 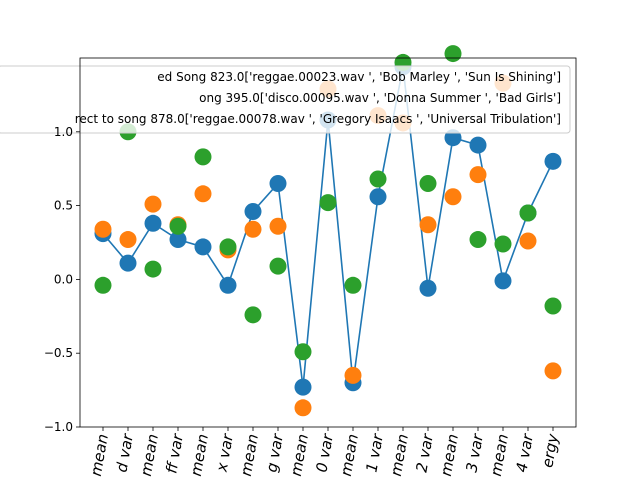 I want to click on x-tick-label: ff var, so click(x=174, y=453).